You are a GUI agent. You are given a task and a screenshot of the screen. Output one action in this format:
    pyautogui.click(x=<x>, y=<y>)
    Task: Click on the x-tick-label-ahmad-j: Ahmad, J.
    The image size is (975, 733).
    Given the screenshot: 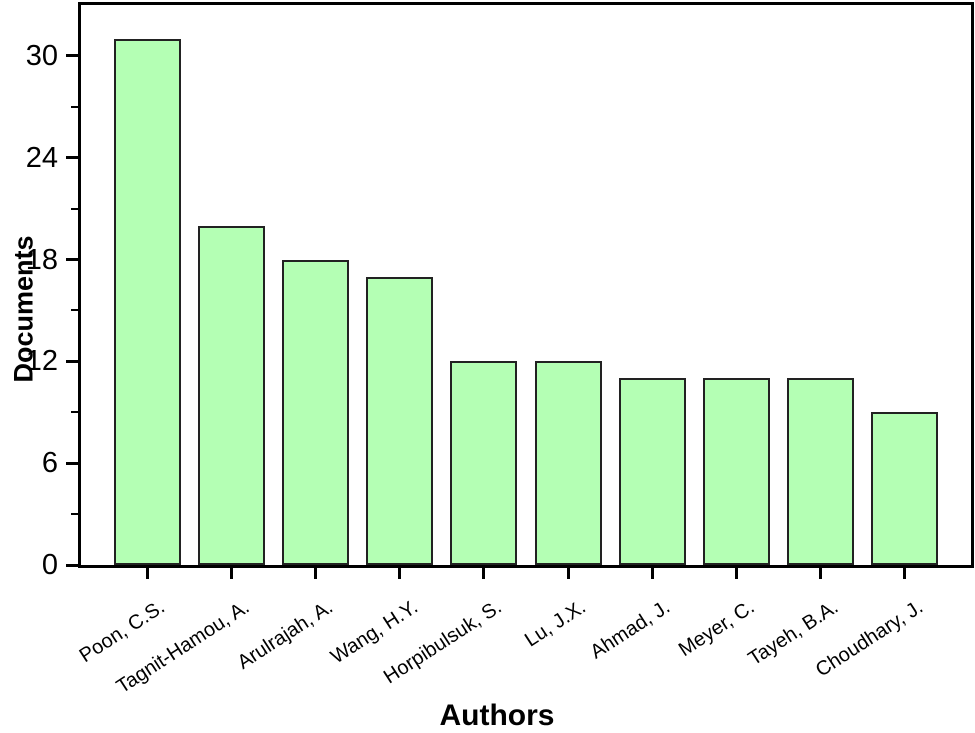 What is the action you would take?
    pyautogui.click(x=630, y=630)
    